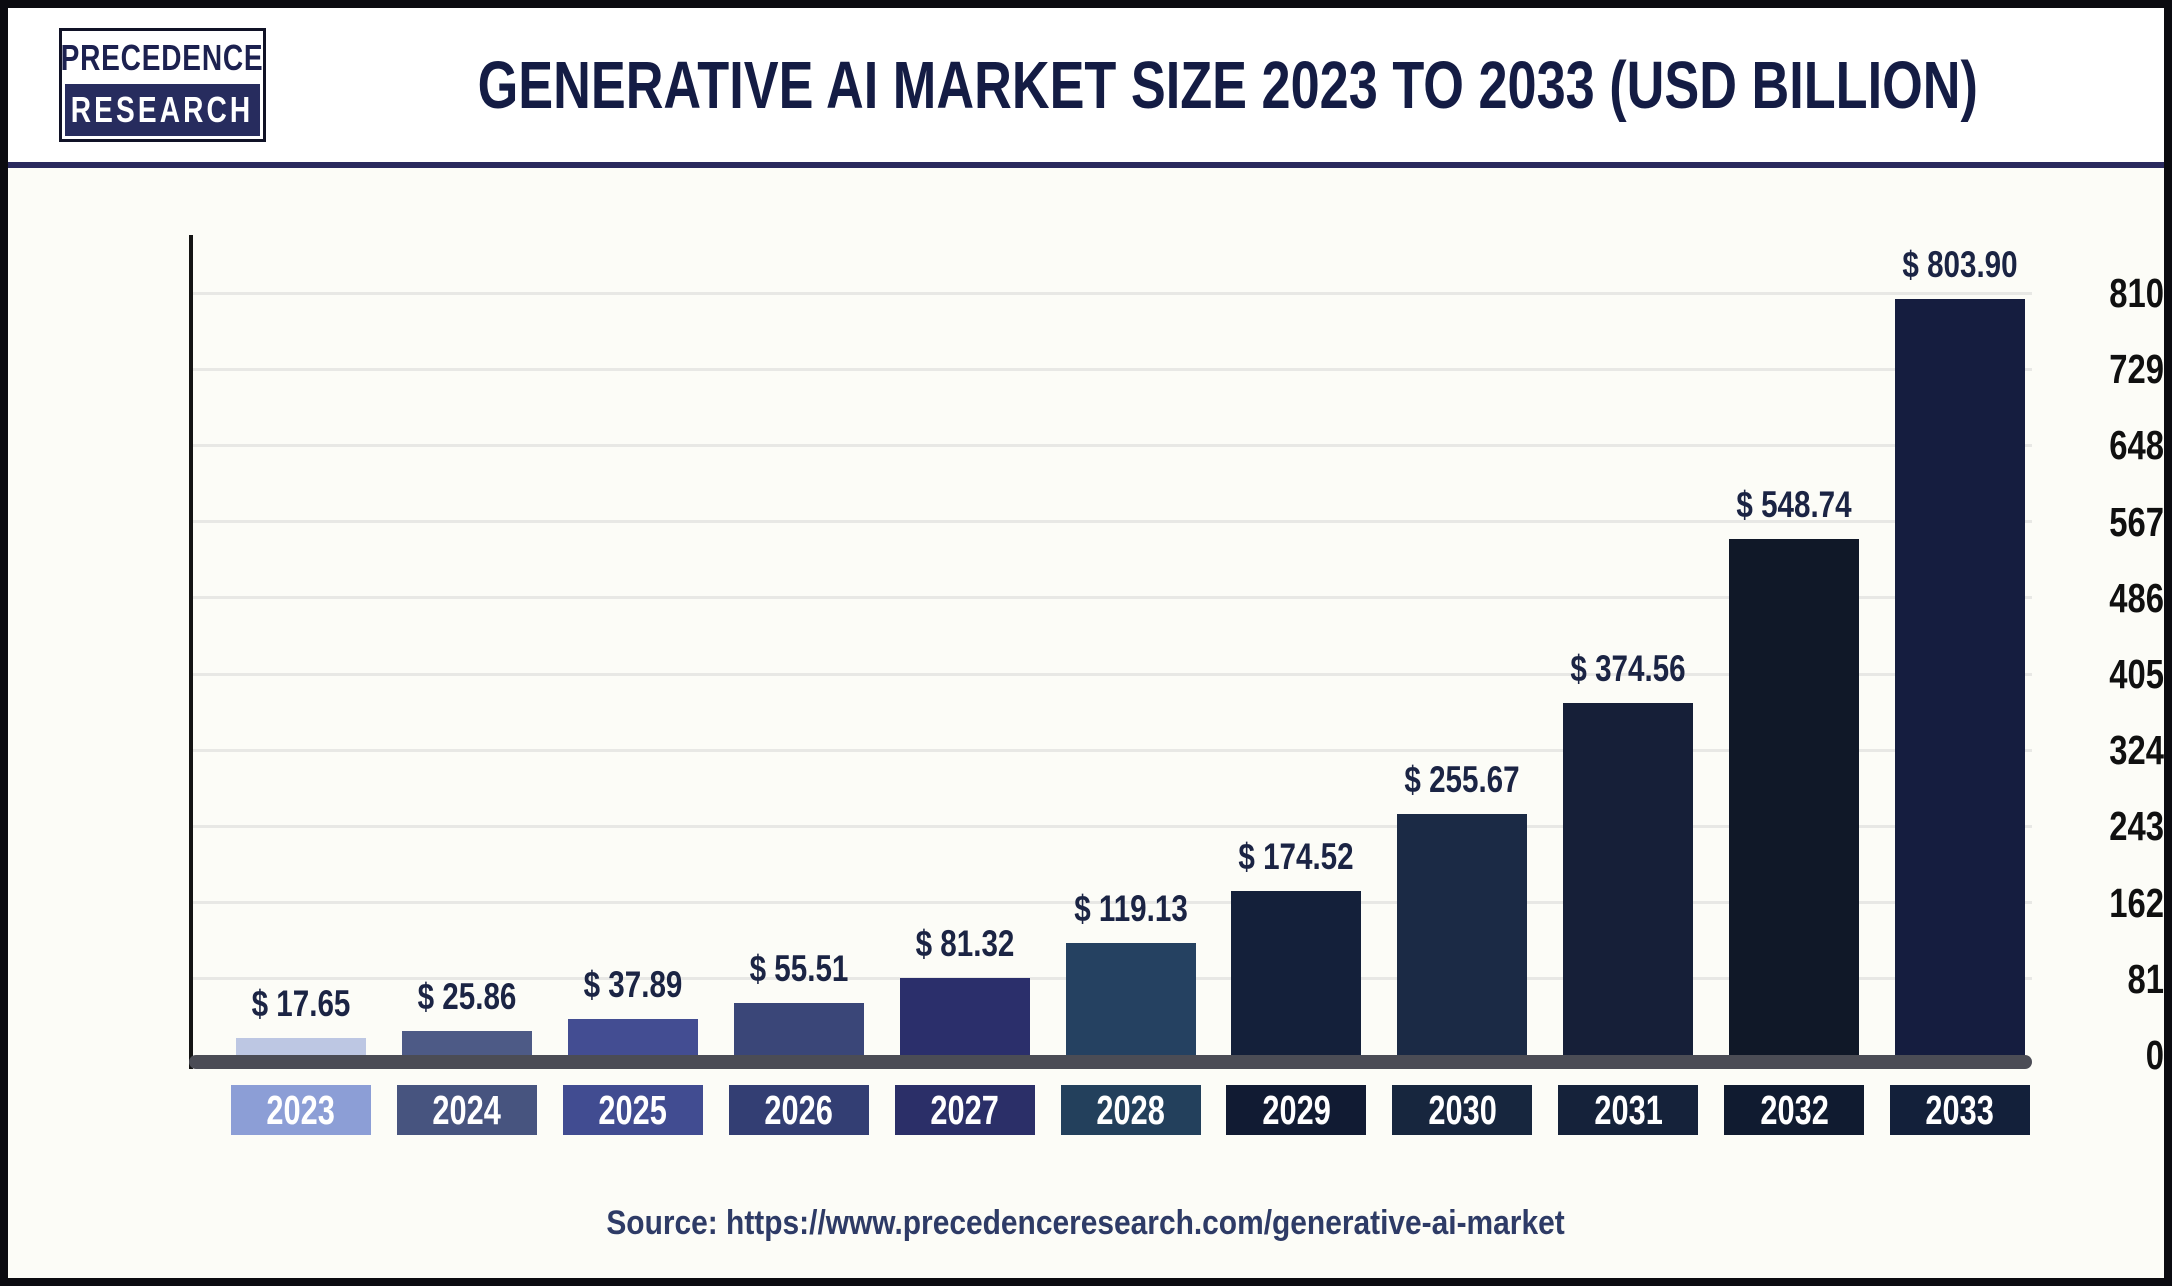  I want to click on y-tick-label-162: 162, so click(2136, 902).